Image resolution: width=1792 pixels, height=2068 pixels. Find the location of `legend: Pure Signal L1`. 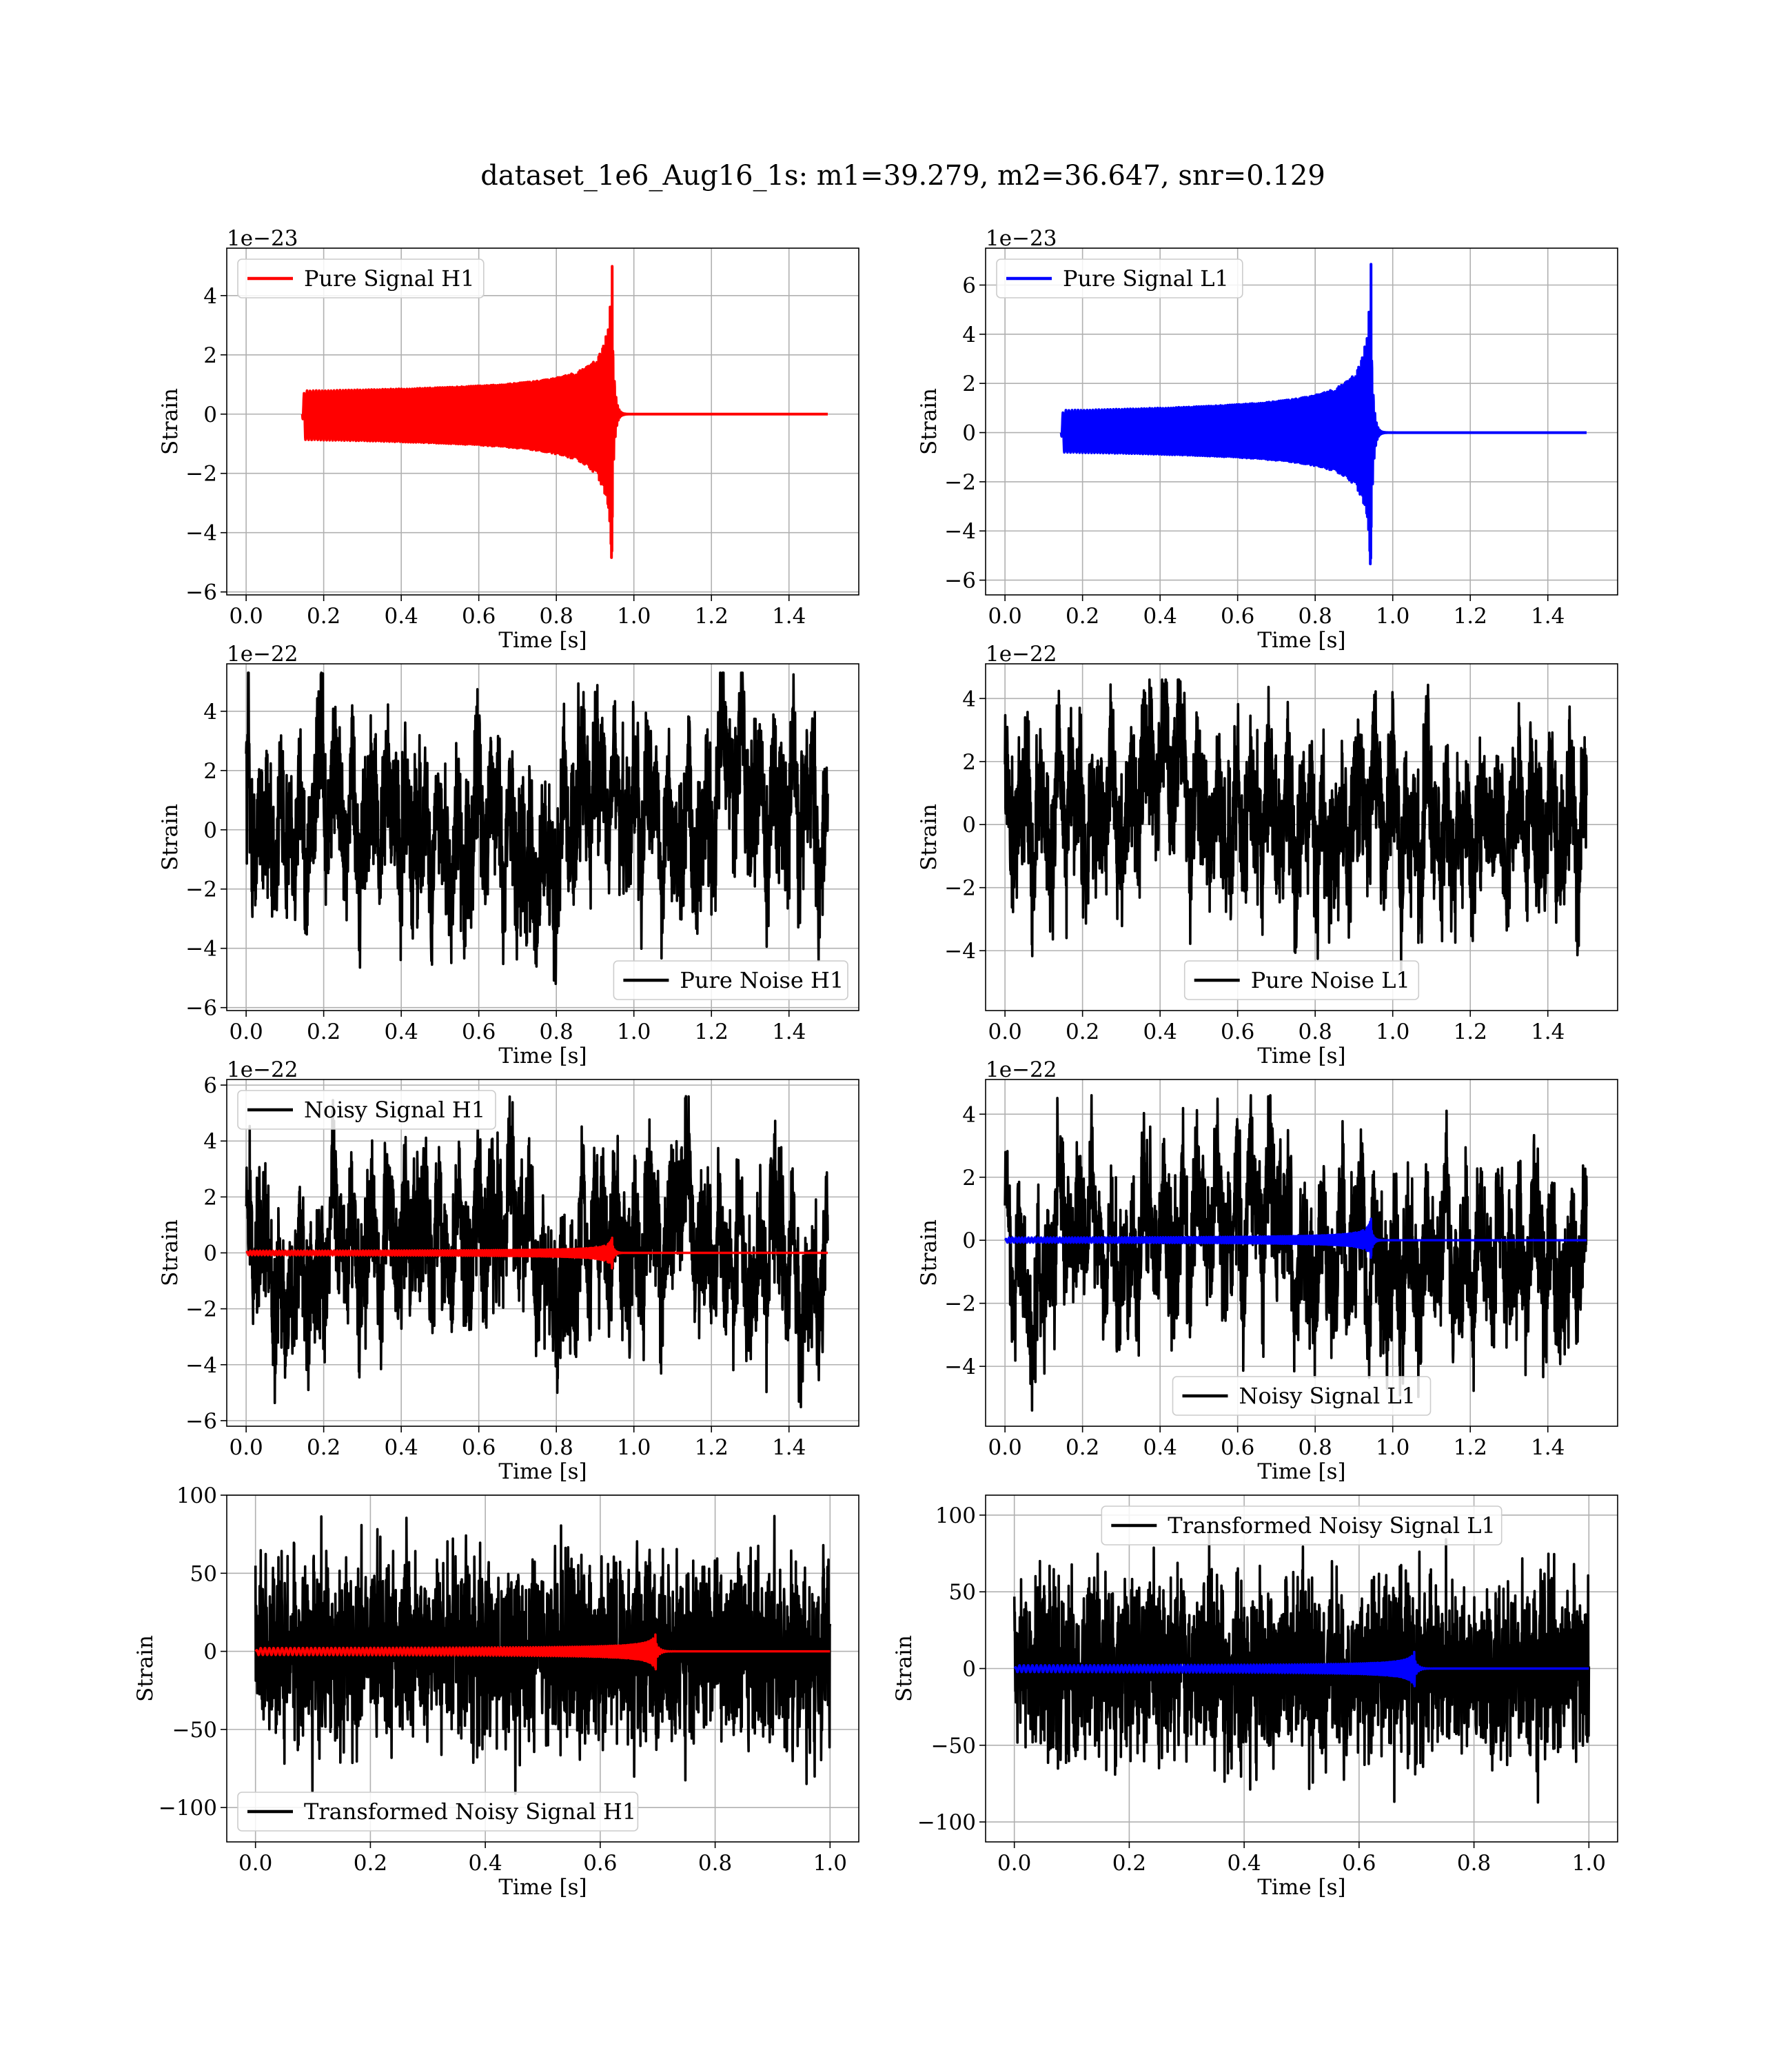

legend: Pure Signal L1 is located at coordinates (1119, 278).